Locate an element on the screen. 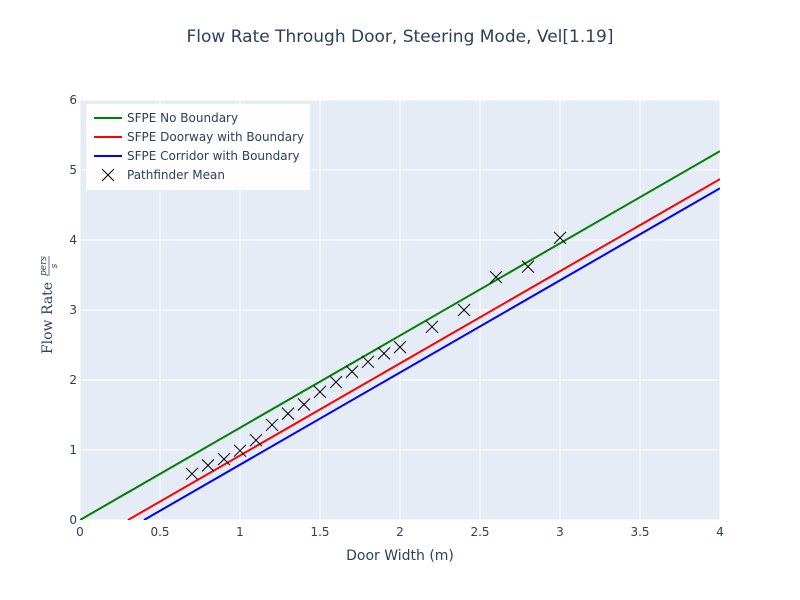  y-axis-title: Flow Rate pers s is located at coordinates (49, 305).